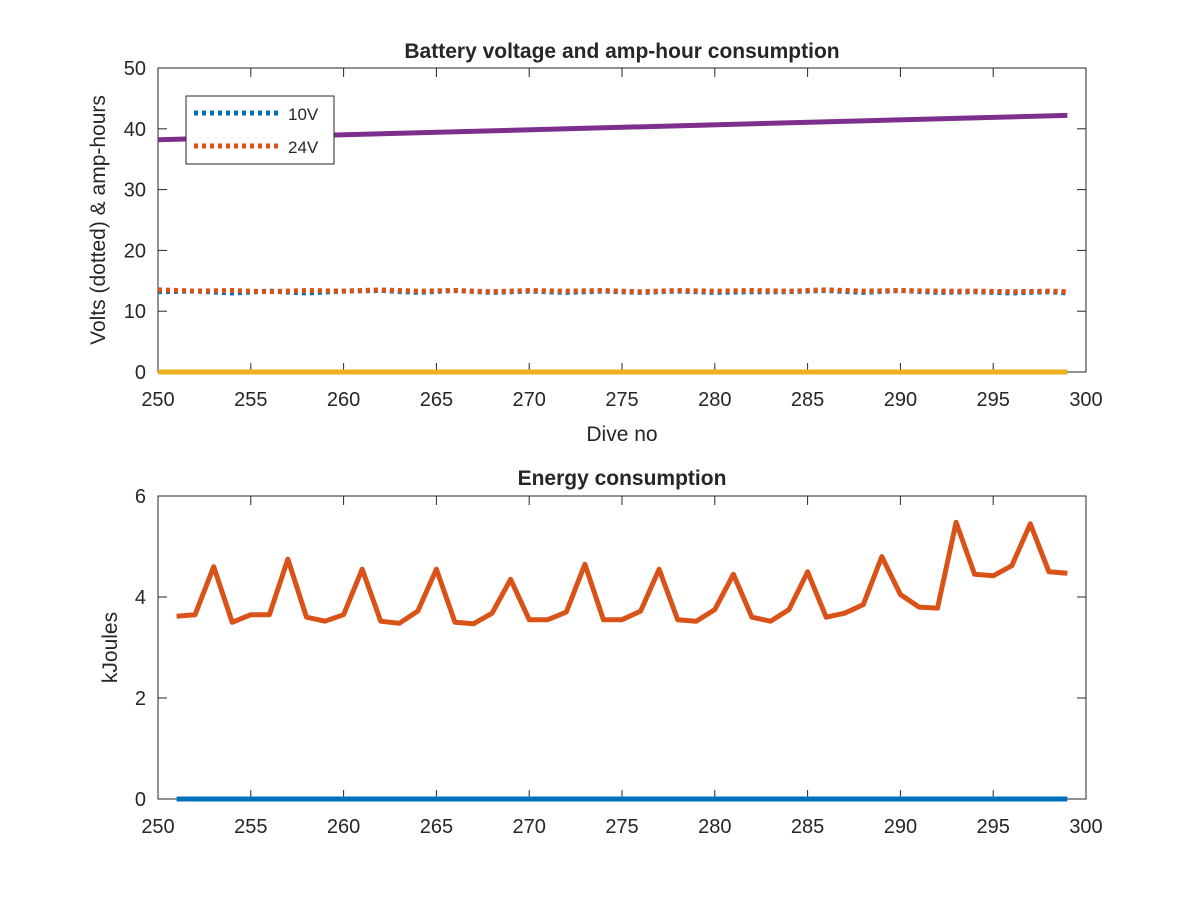  Describe the element at coordinates (621, 51) in the screenshot. I see `top-chart-title: Battery voltage and amp-hour consumption` at that location.